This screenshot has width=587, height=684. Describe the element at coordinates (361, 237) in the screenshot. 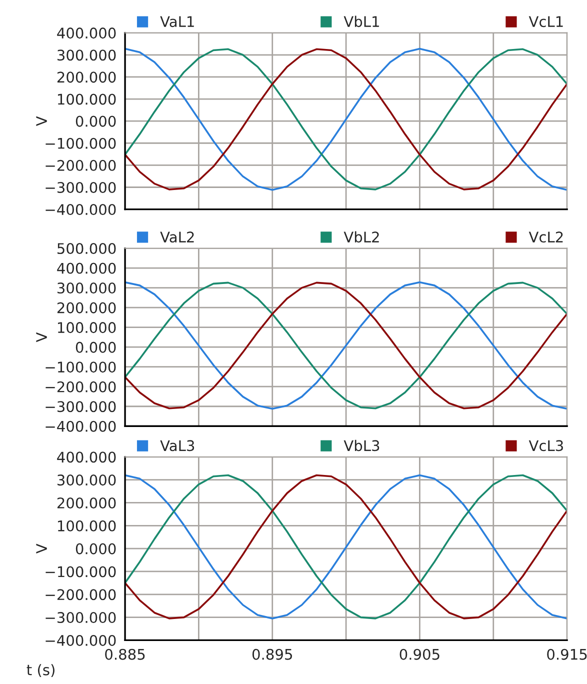

I see `legend-label: VbL2` at that location.